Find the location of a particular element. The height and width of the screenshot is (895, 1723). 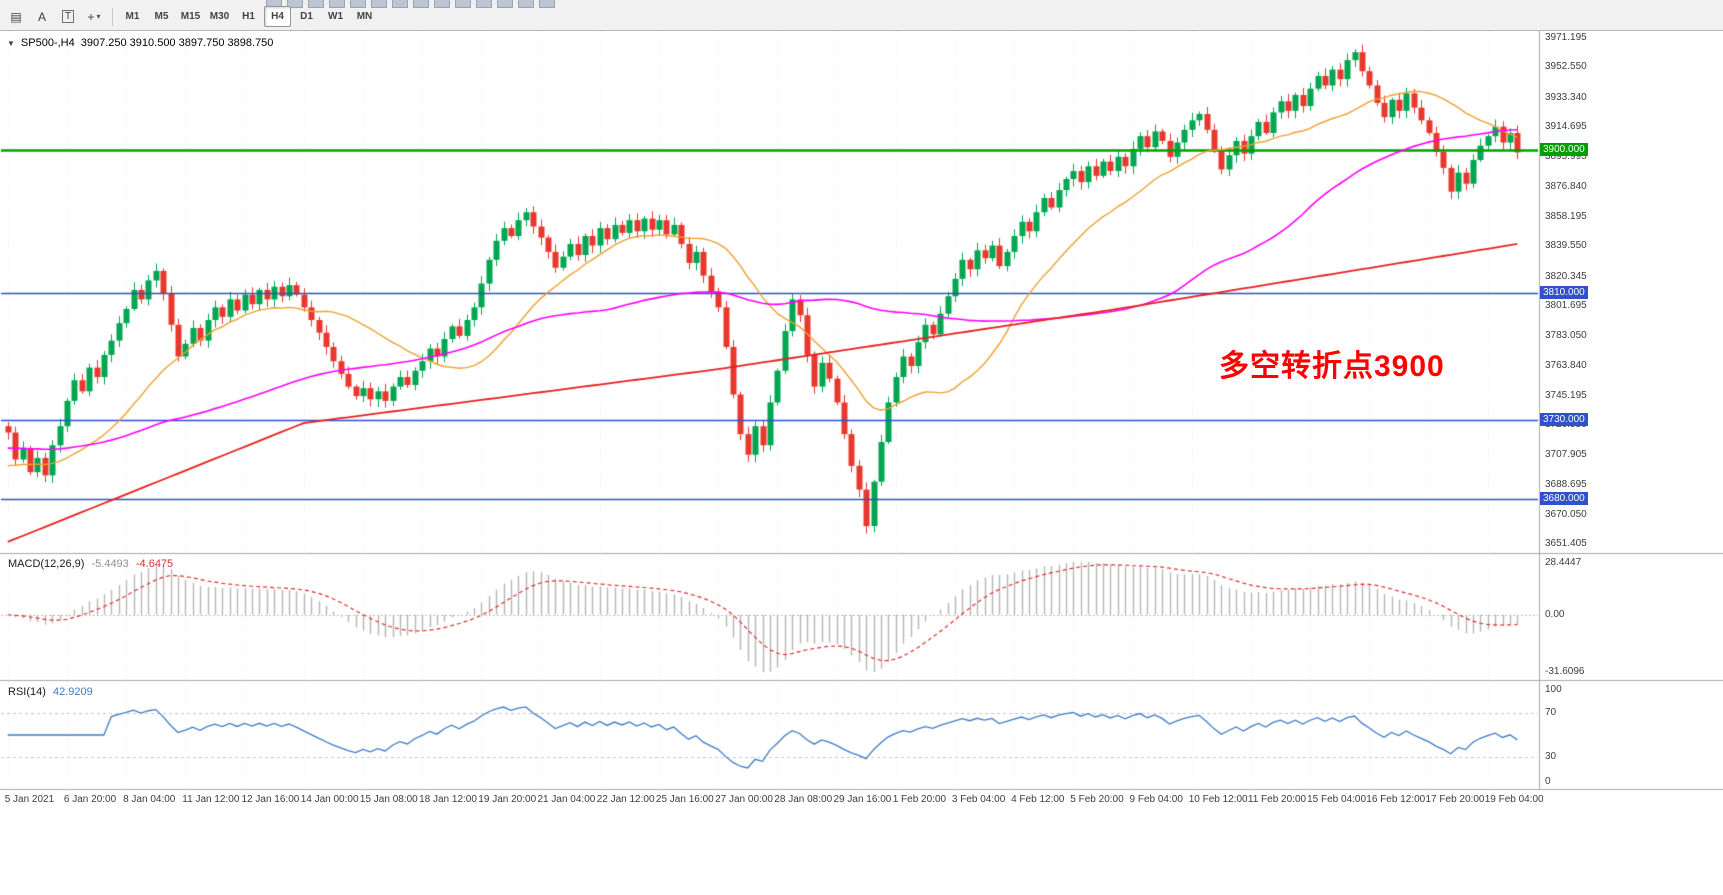

tool-buttons-group: ▤ A T + ▾ is located at coordinates (55, 16).